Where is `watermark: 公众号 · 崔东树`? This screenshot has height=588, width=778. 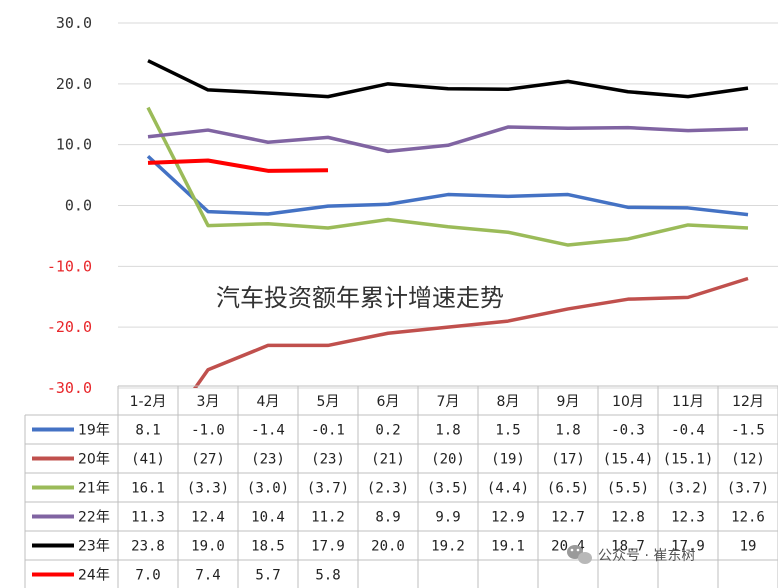 watermark: 公众号 · 崔东树 is located at coordinates (631, 554).